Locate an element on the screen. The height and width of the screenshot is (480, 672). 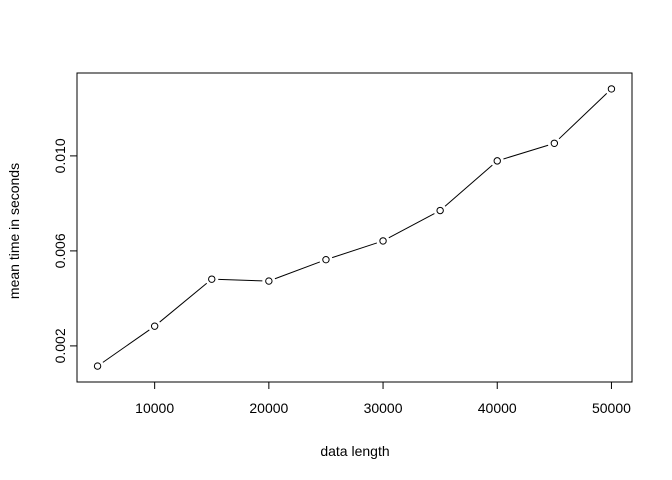
y-tick-label: 0.002 is located at coordinates (60, 345).